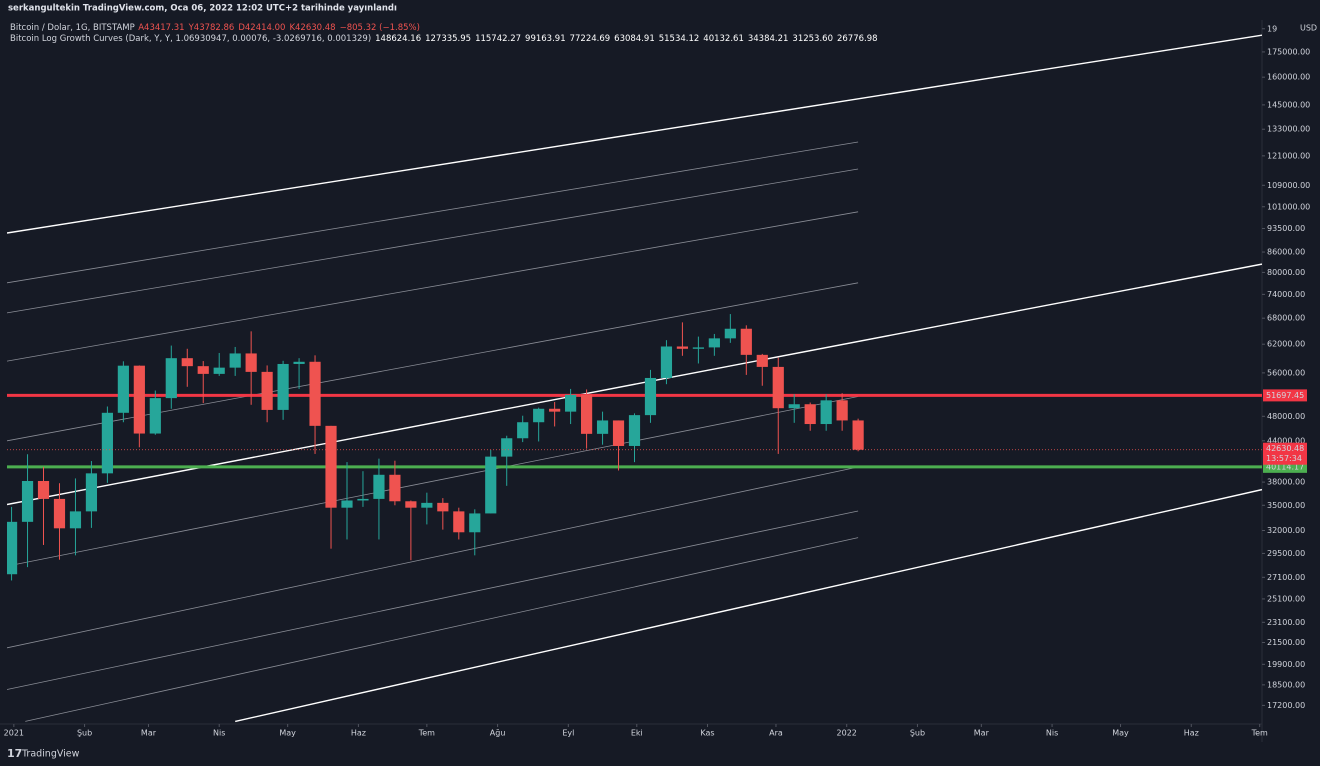 The height and width of the screenshot is (766, 1320). What do you see at coordinates (723, 39) in the screenshot?
I see `indicator-value: 40132.61` at bounding box center [723, 39].